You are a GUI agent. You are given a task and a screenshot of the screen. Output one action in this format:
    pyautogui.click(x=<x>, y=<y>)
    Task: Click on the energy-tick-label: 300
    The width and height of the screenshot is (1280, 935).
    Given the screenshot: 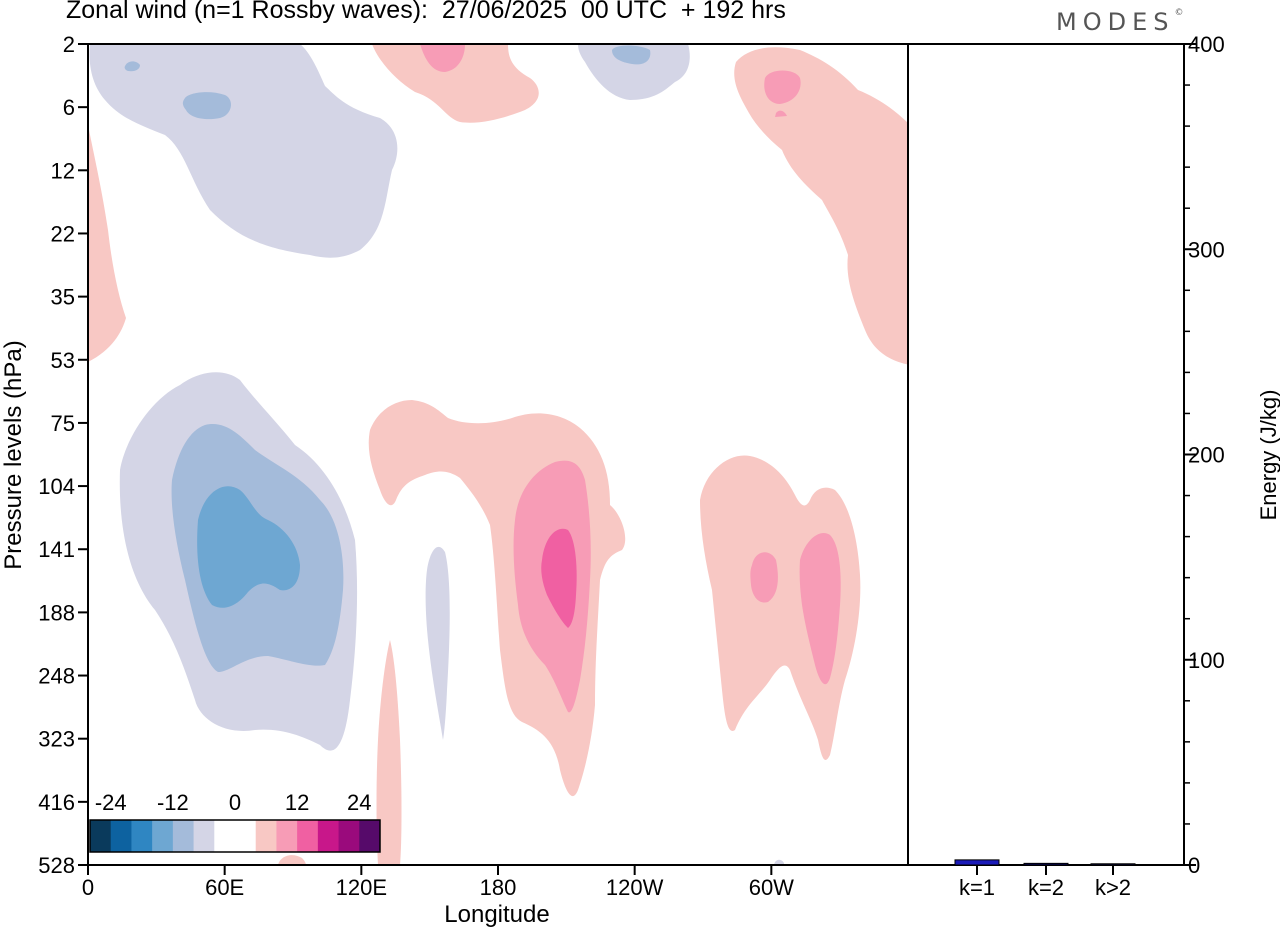 What is the action you would take?
    pyautogui.click(x=1206, y=249)
    